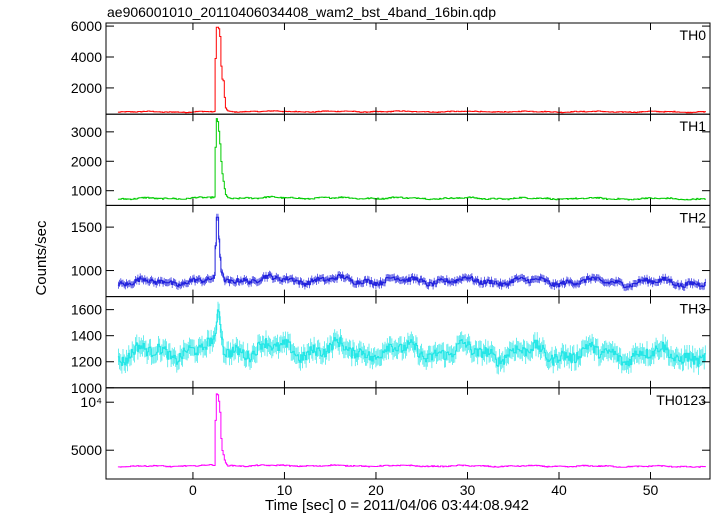 The image size is (717, 516). I want to click on x-tick-label: 0, so click(193, 490).